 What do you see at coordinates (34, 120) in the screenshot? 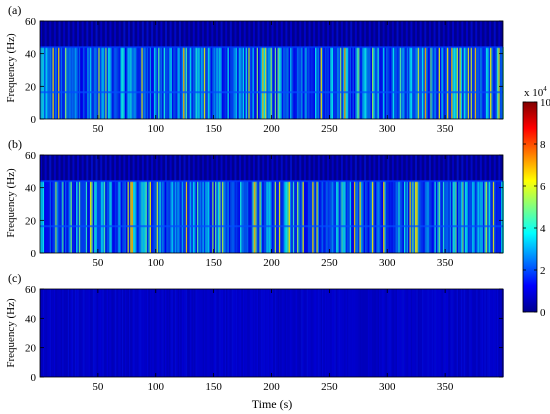
I see `y-tick-label: 0` at bounding box center [34, 120].